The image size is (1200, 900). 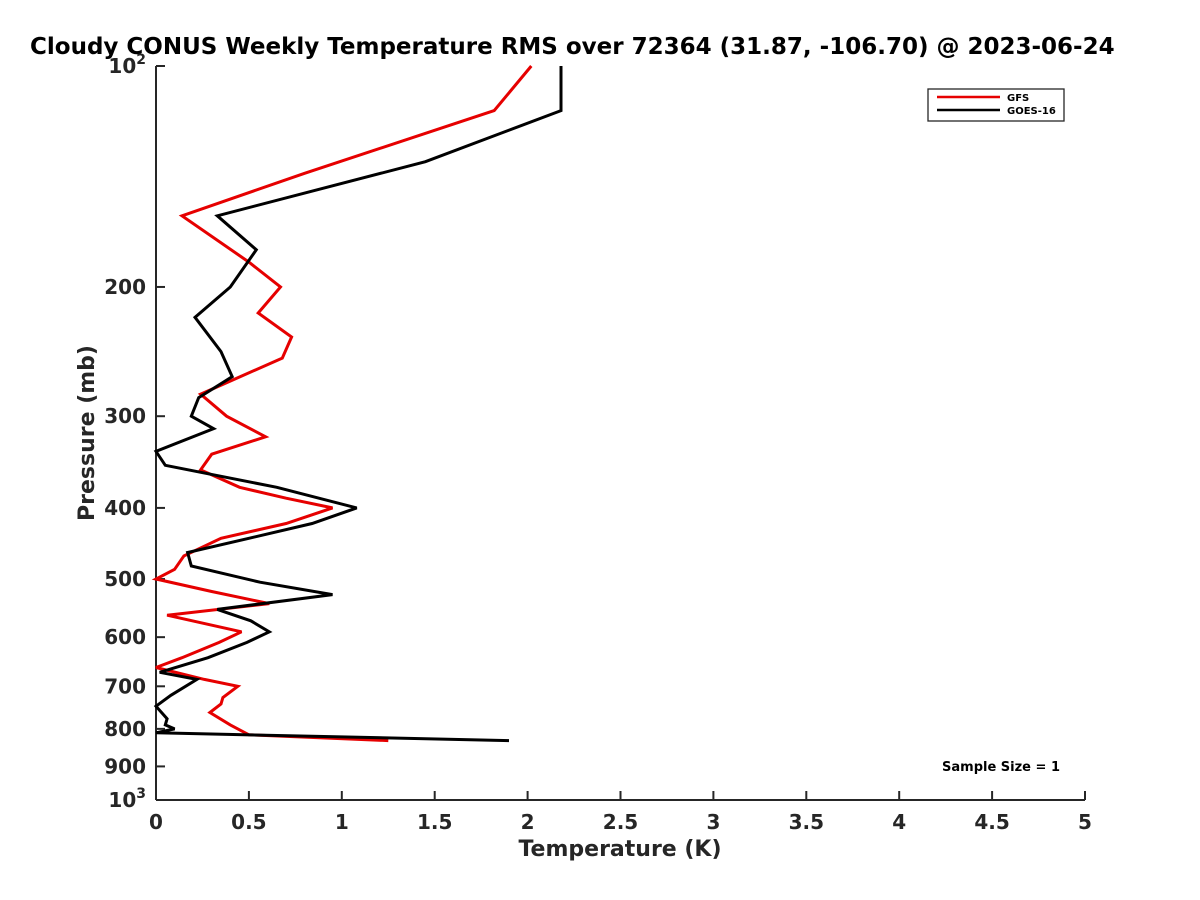 What do you see at coordinates (127, 65) in the screenshot?
I see `y-tick-label: 10²` at bounding box center [127, 65].